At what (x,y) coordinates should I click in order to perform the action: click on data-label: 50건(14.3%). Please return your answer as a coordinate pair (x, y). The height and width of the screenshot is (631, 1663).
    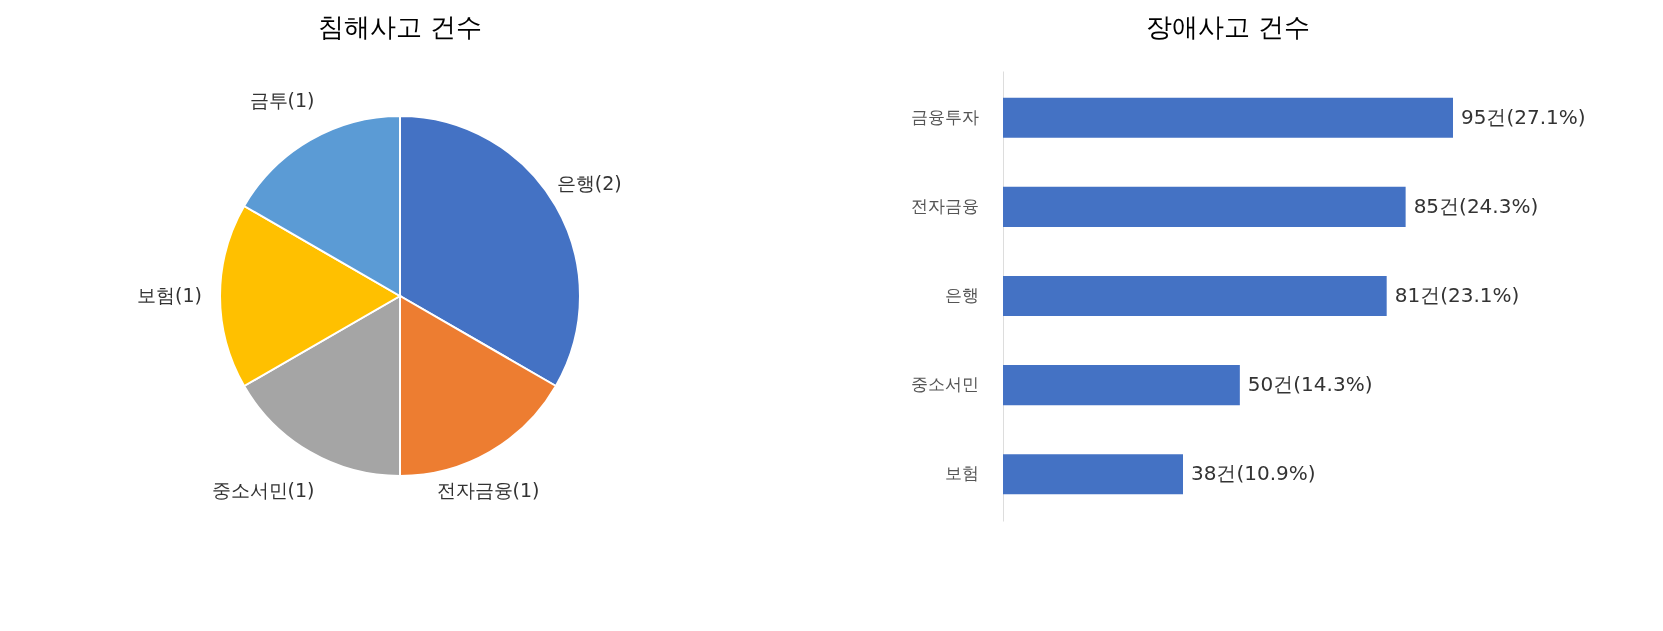
    Looking at the image, I should click on (1310, 384).